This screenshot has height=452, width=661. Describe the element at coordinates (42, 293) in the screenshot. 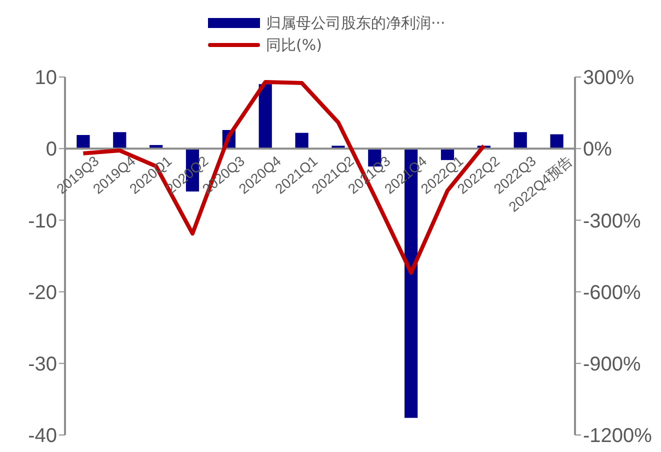

I see `y-tick-label: -20` at that location.